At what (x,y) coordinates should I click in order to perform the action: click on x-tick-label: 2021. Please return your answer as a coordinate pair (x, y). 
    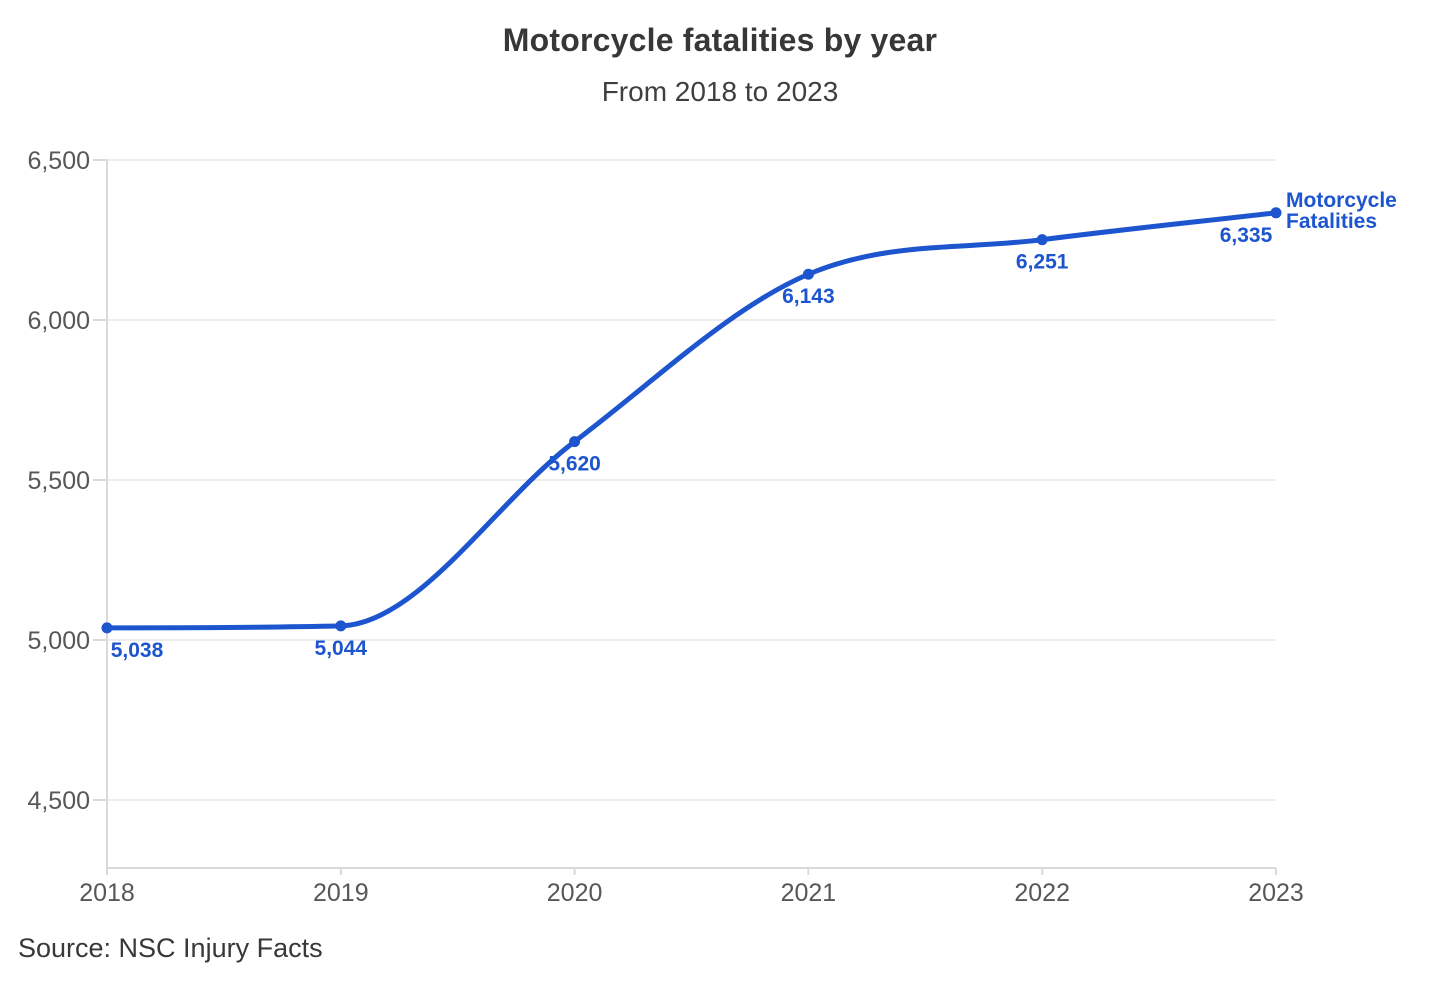
    Looking at the image, I should click on (809, 893).